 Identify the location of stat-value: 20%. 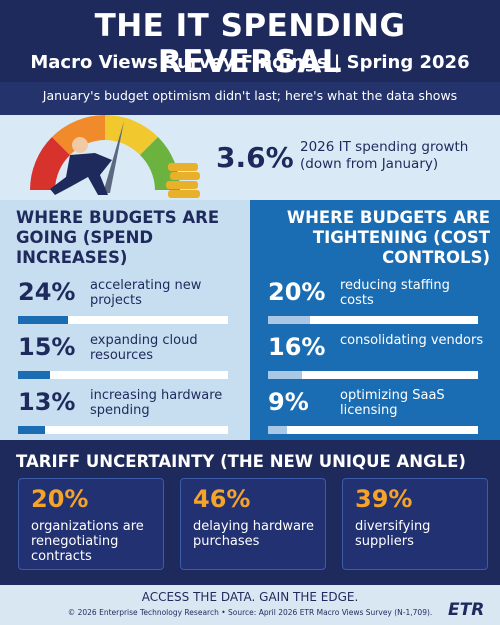
(297, 292).